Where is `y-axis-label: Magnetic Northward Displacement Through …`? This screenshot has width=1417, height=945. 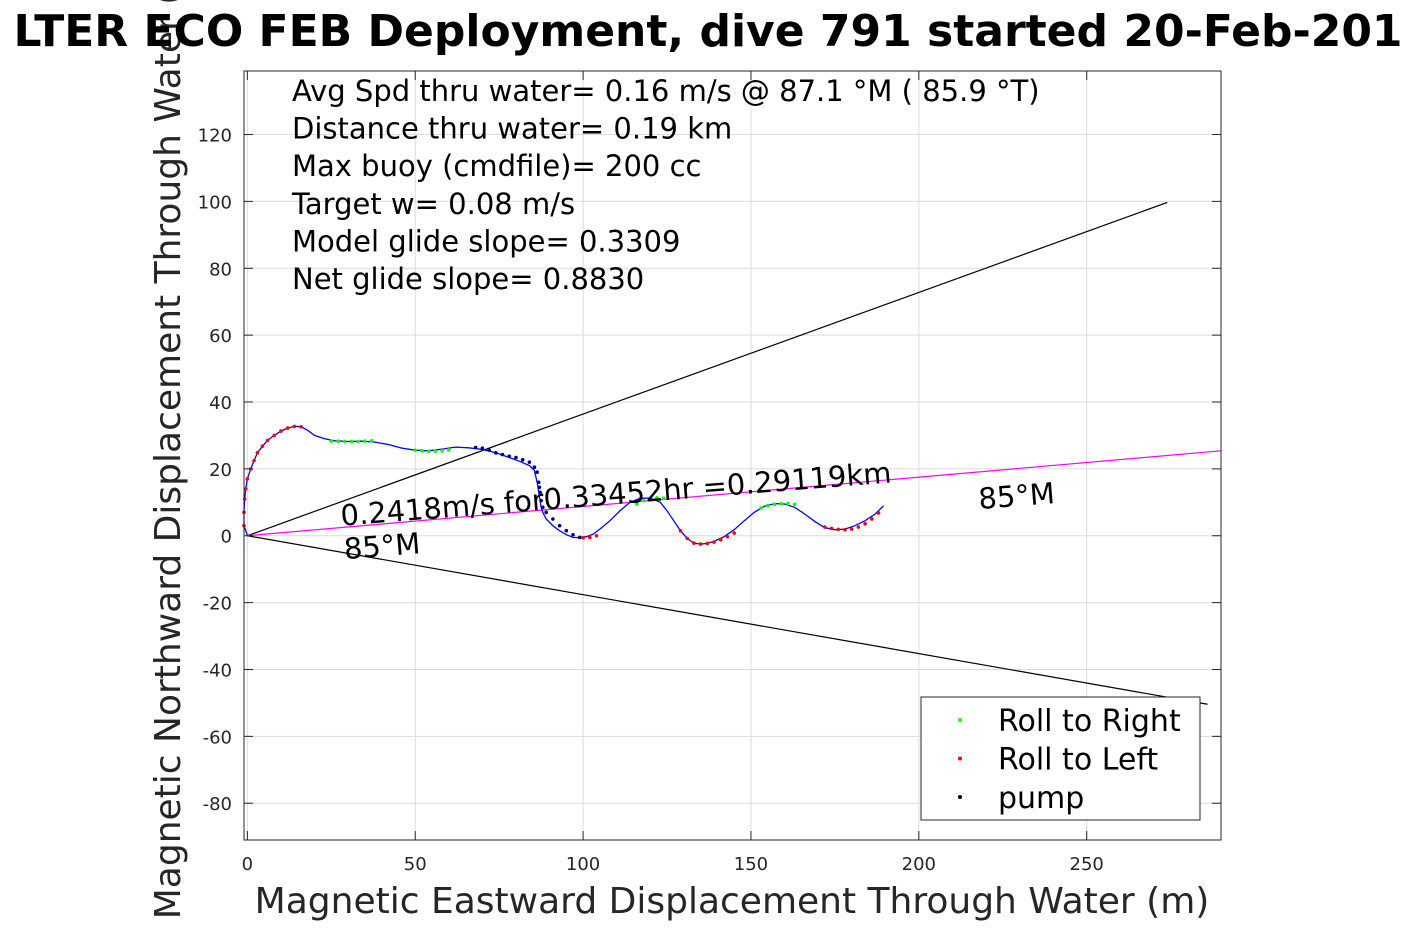
y-axis-label: Magnetic Northward Displacement Through … is located at coordinates (168, 459).